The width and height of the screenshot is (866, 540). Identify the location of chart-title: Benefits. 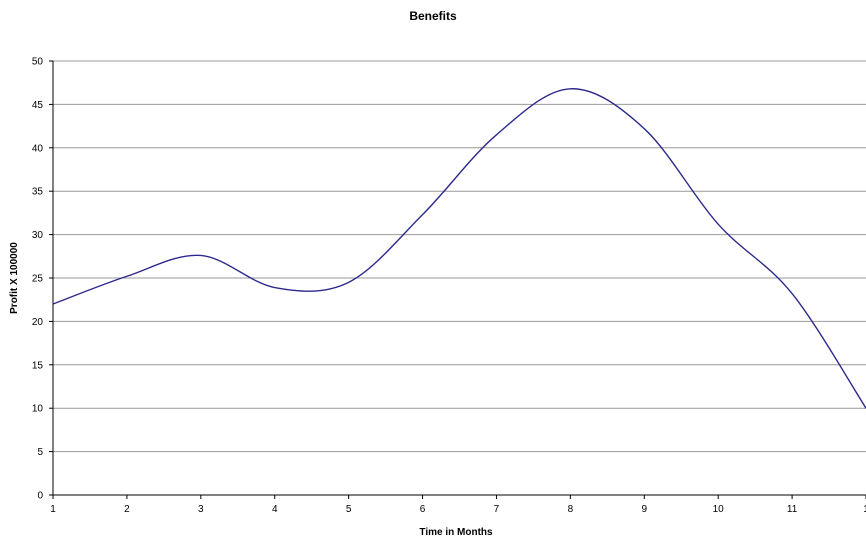
(433, 16).